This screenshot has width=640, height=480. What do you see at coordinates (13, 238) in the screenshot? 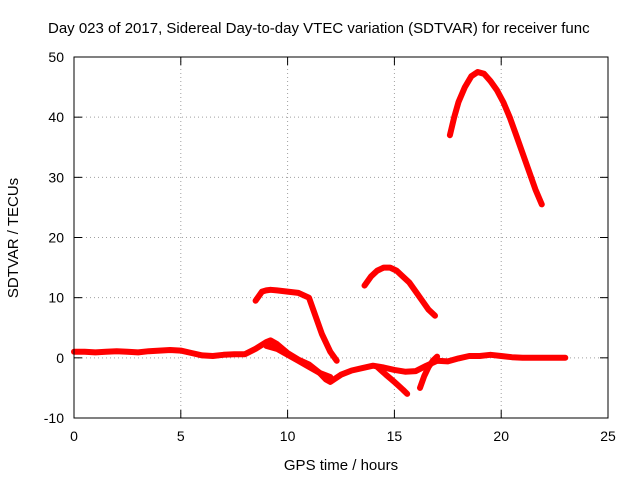
I see `y-axis-label: SDTVAR / TECUs` at bounding box center [13, 238].